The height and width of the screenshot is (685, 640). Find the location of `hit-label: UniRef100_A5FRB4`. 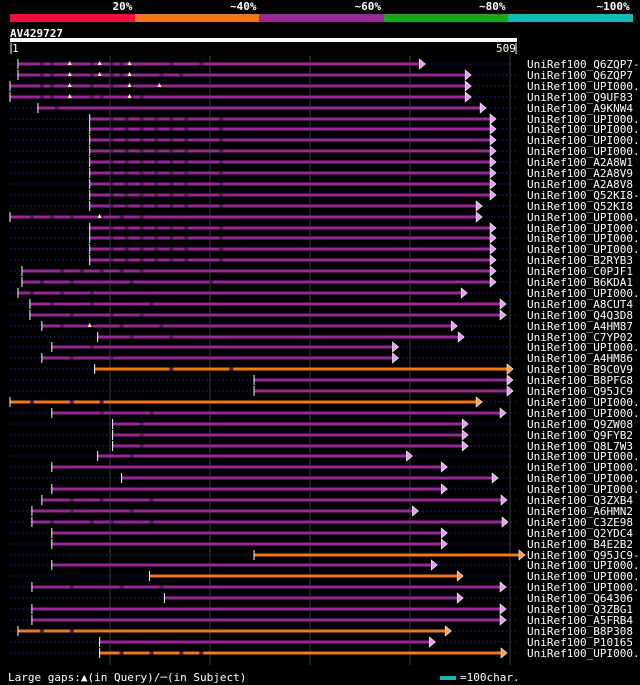

hit-label: UniRef100_A5FRB4 is located at coordinates (580, 620).